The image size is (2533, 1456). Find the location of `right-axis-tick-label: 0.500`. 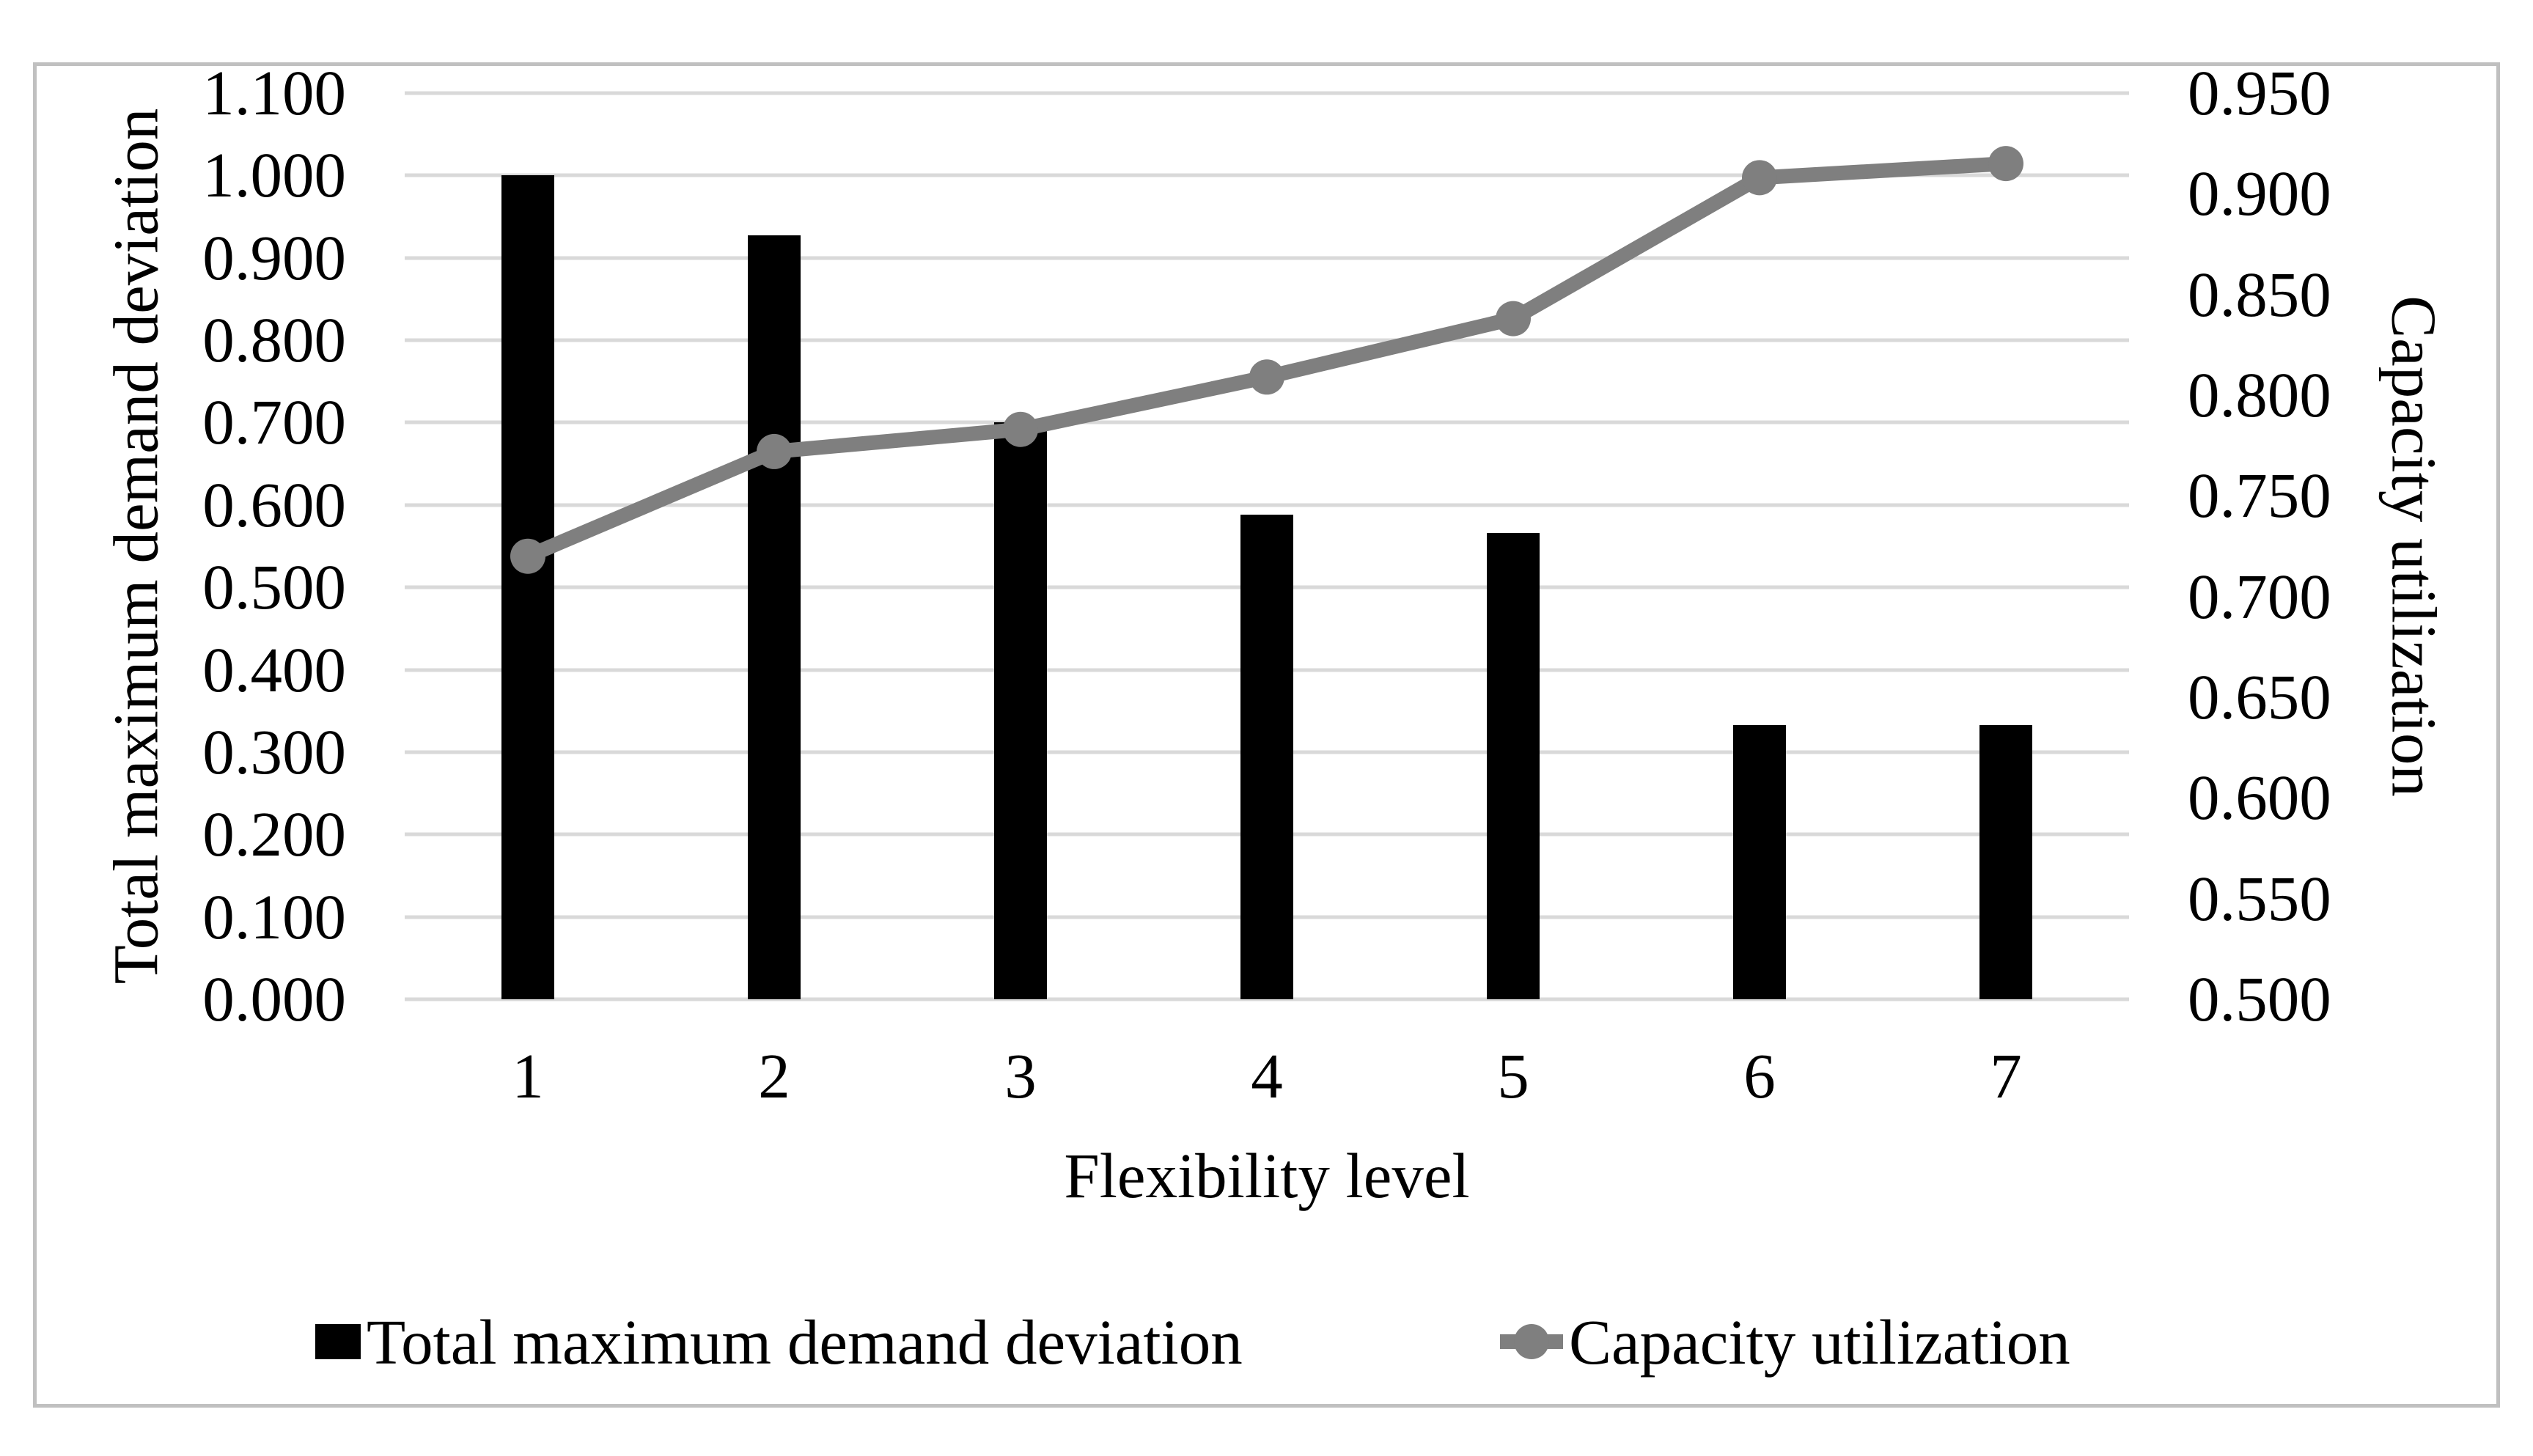

right-axis-tick-label: 0.500 is located at coordinates (2259, 998).